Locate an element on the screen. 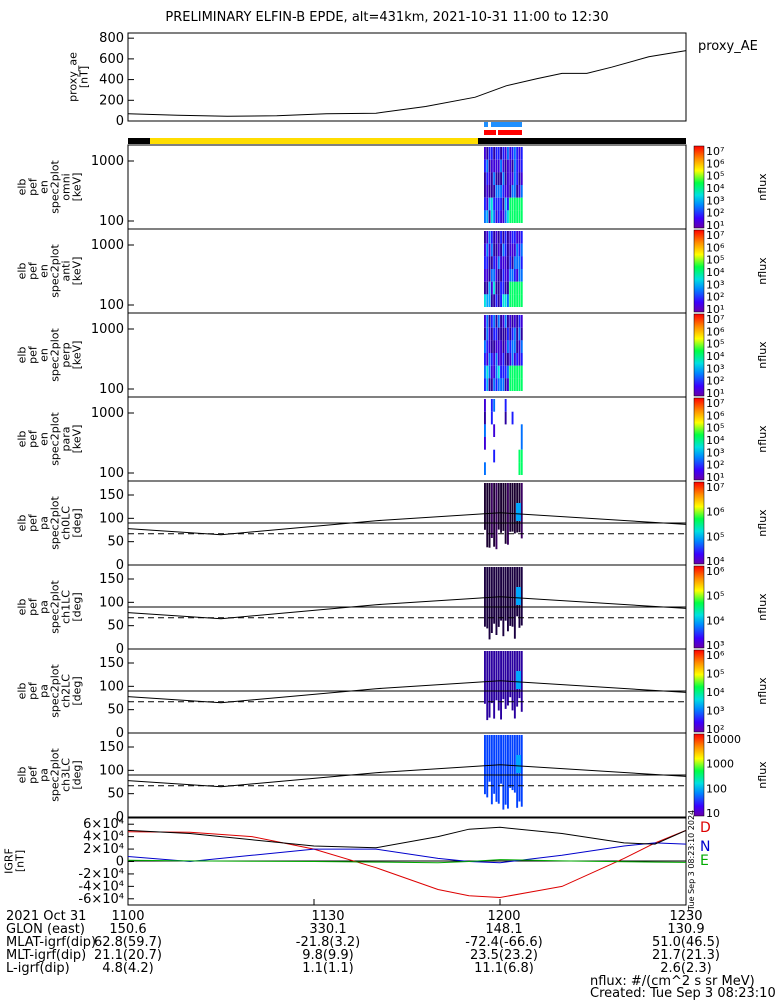 The image size is (775, 1000). anno-row-value: 130.9 is located at coordinates (685, 929).